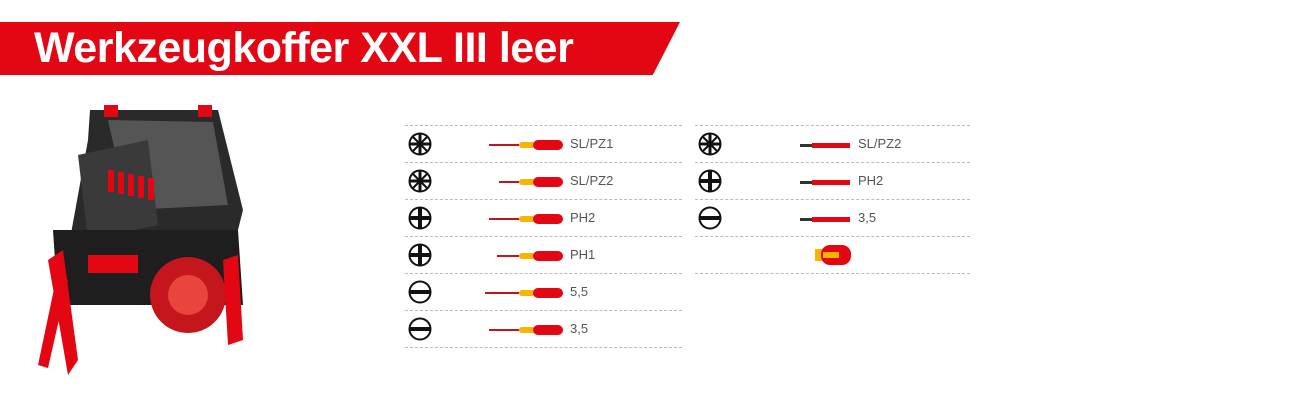  What do you see at coordinates (583, 254) in the screenshot?
I see `tool-size-label: PH1` at bounding box center [583, 254].